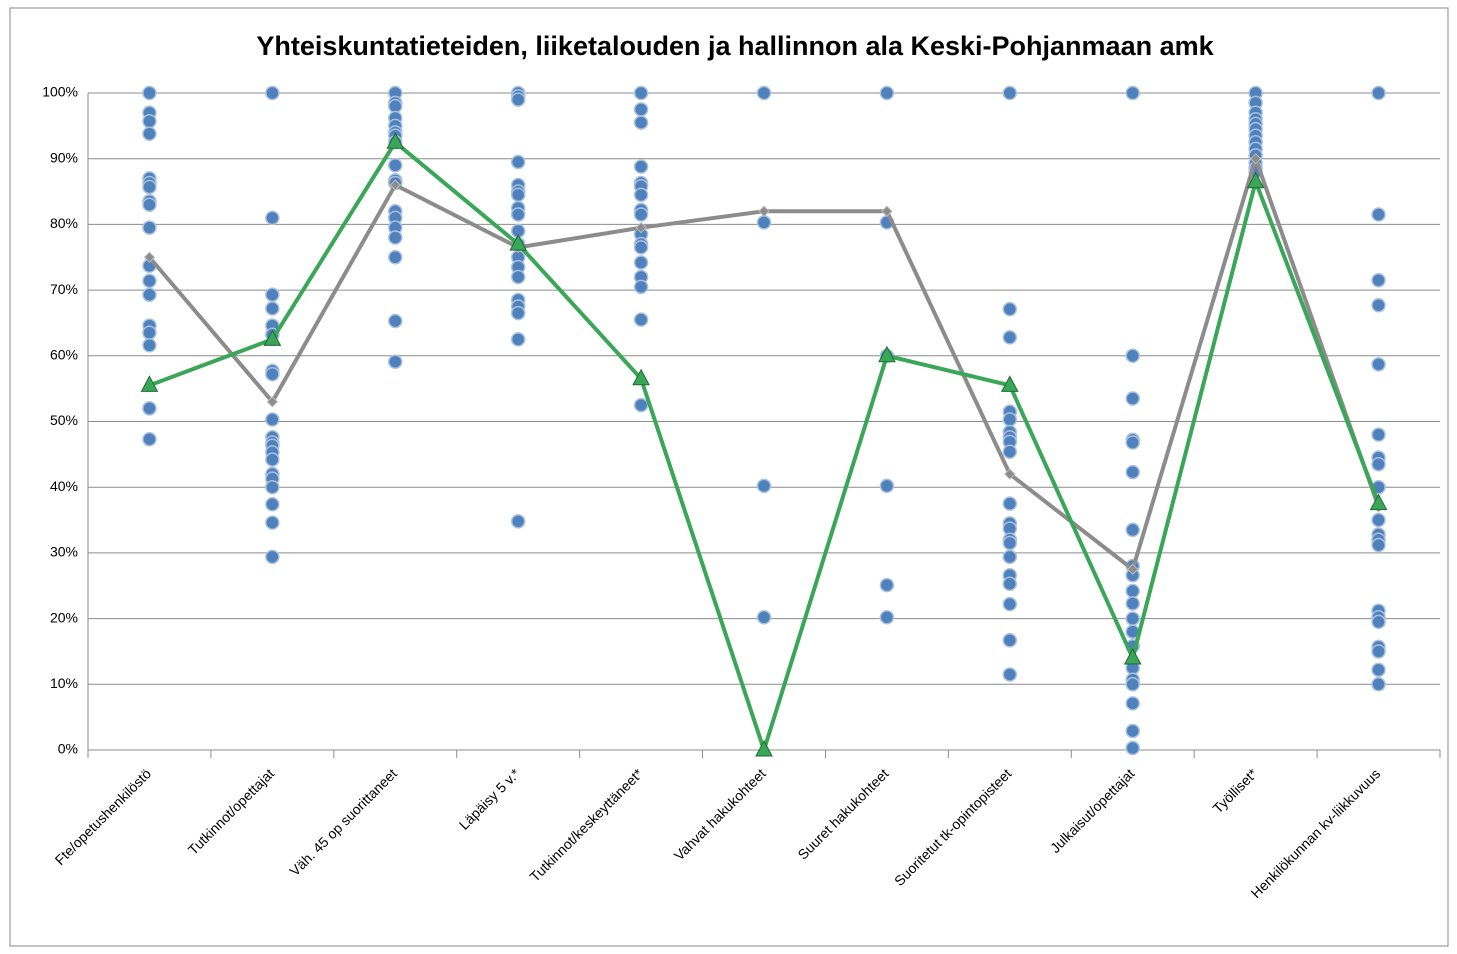 This screenshot has height=954, width=1457. I want to click on y-tick-label: 30%, so click(64, 552).